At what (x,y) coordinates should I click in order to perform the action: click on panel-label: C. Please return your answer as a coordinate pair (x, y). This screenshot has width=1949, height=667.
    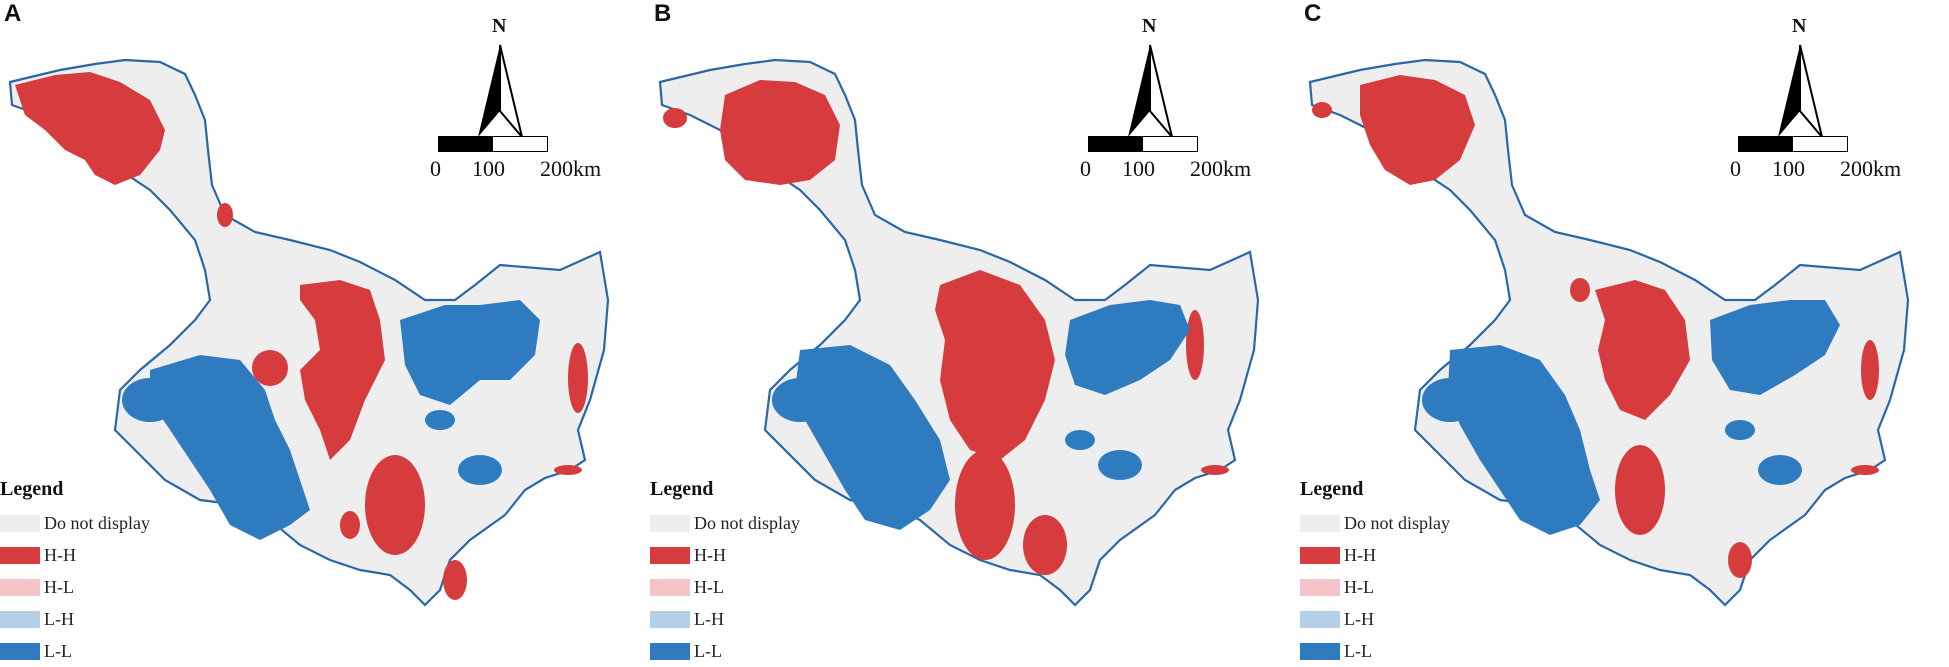
    Looking at the image, I should click on (1313, 13).